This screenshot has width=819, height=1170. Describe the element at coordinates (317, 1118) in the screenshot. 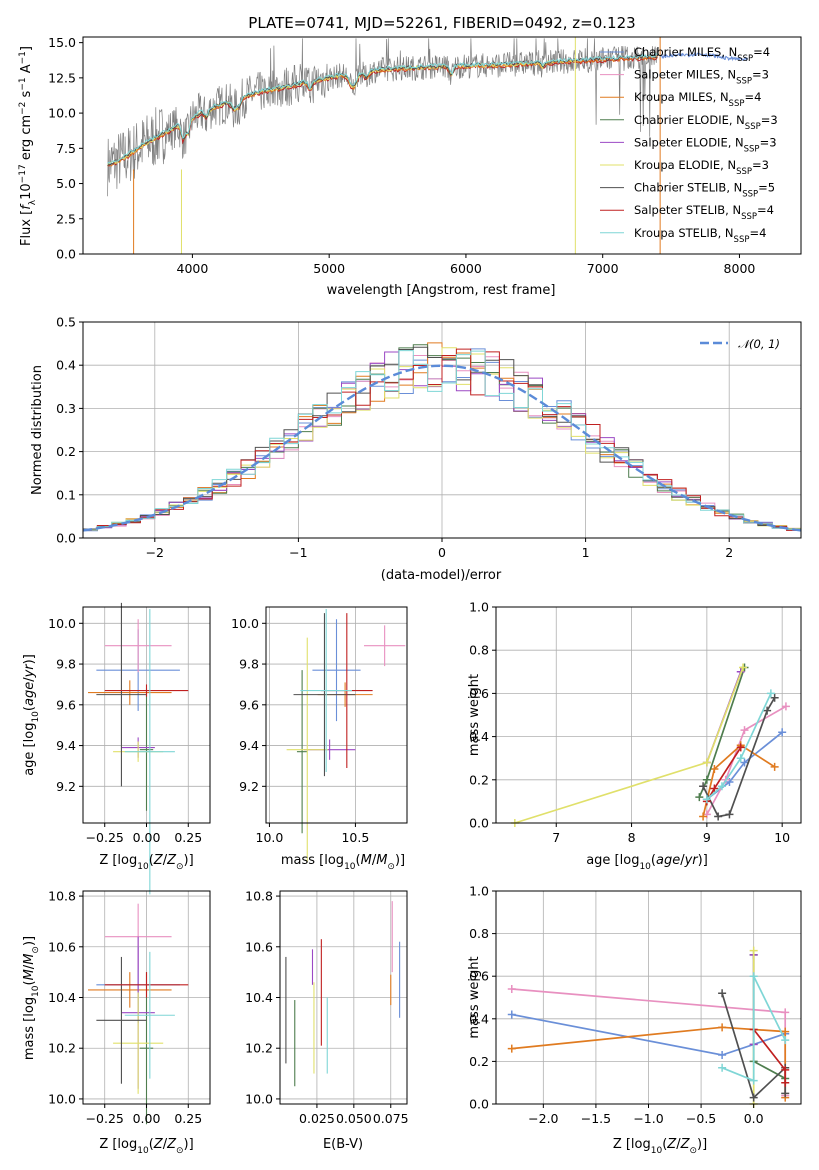

I see `x-tick-label: 0.025` at that location.